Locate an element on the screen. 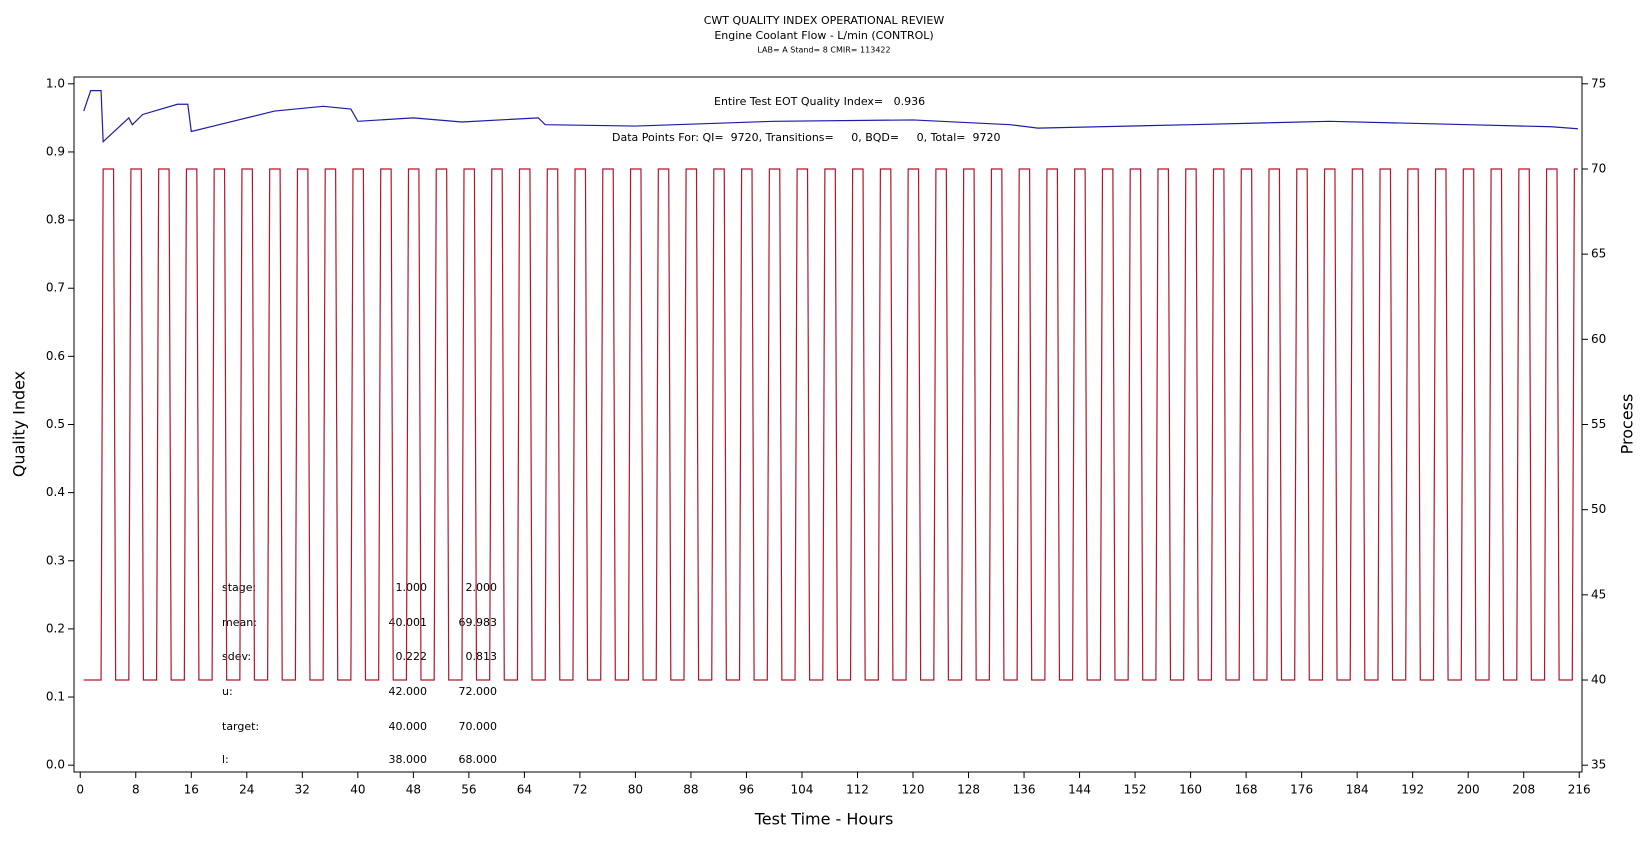 The image size is (1648, 845). stats-value: 38.000 is located at coordinates (408, 759).